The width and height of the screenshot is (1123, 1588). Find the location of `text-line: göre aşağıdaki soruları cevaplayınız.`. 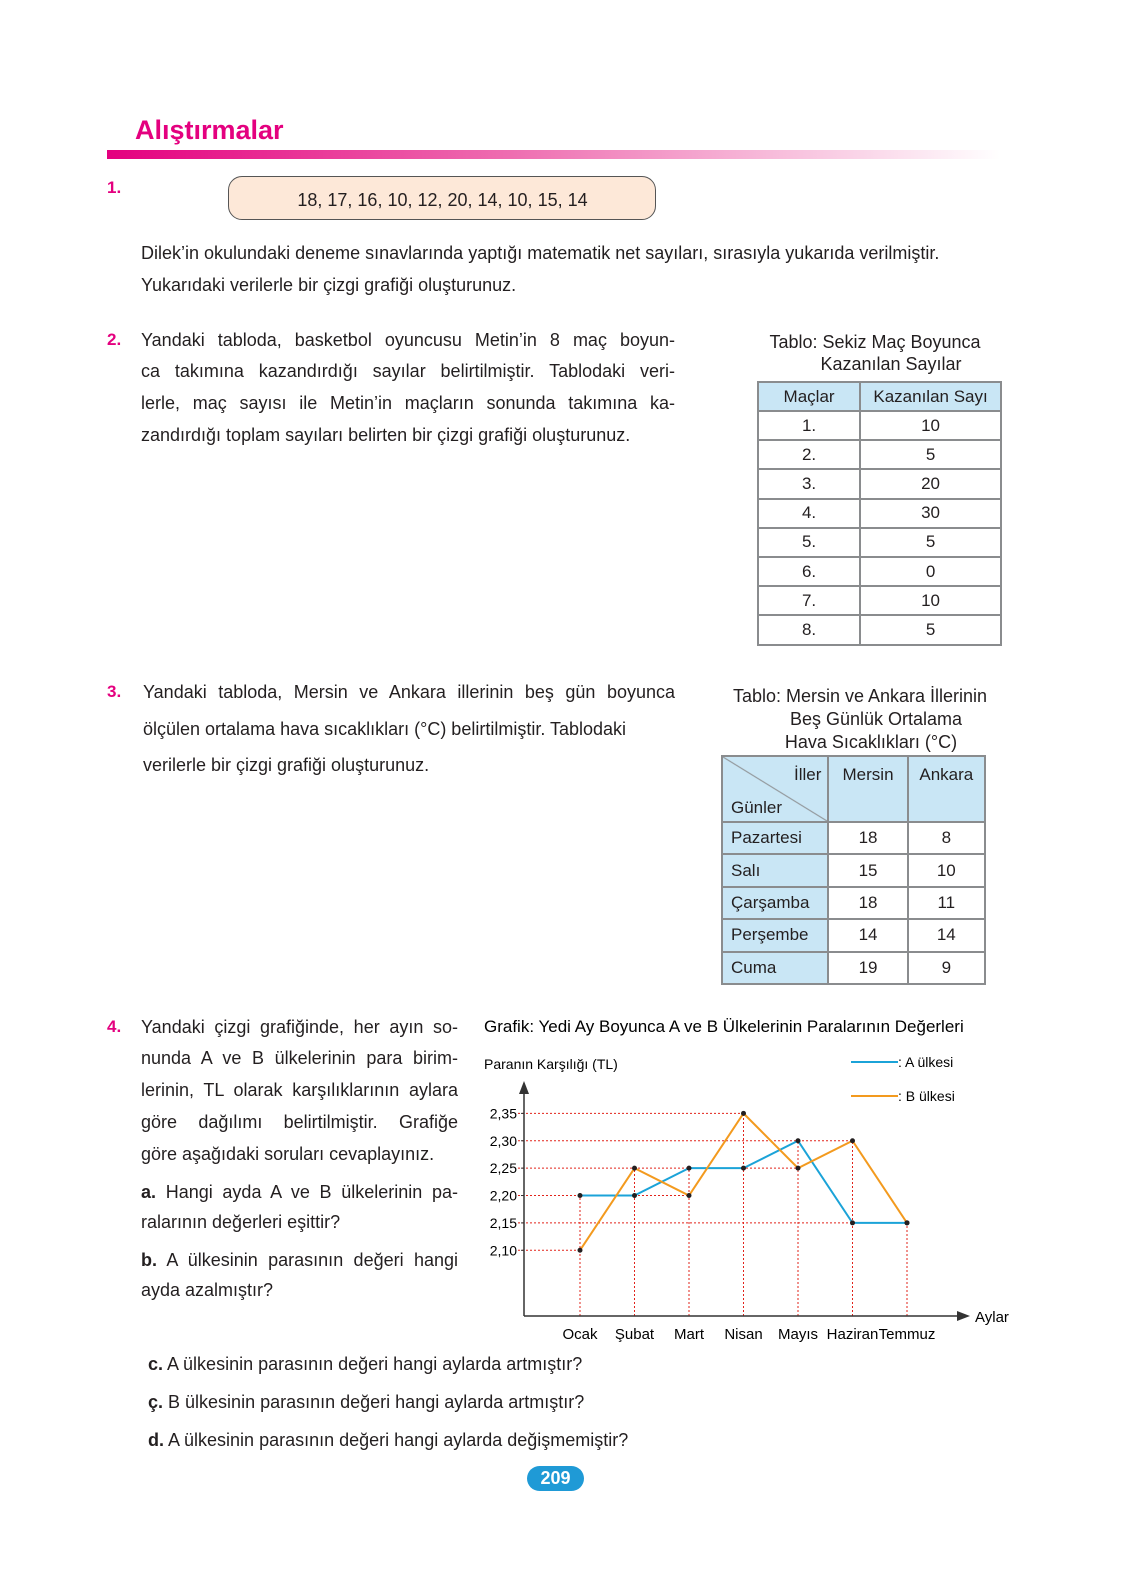

text-line: göre aşağıdaki soruları cevaplayınız. is located at coordinates (288, 1154).